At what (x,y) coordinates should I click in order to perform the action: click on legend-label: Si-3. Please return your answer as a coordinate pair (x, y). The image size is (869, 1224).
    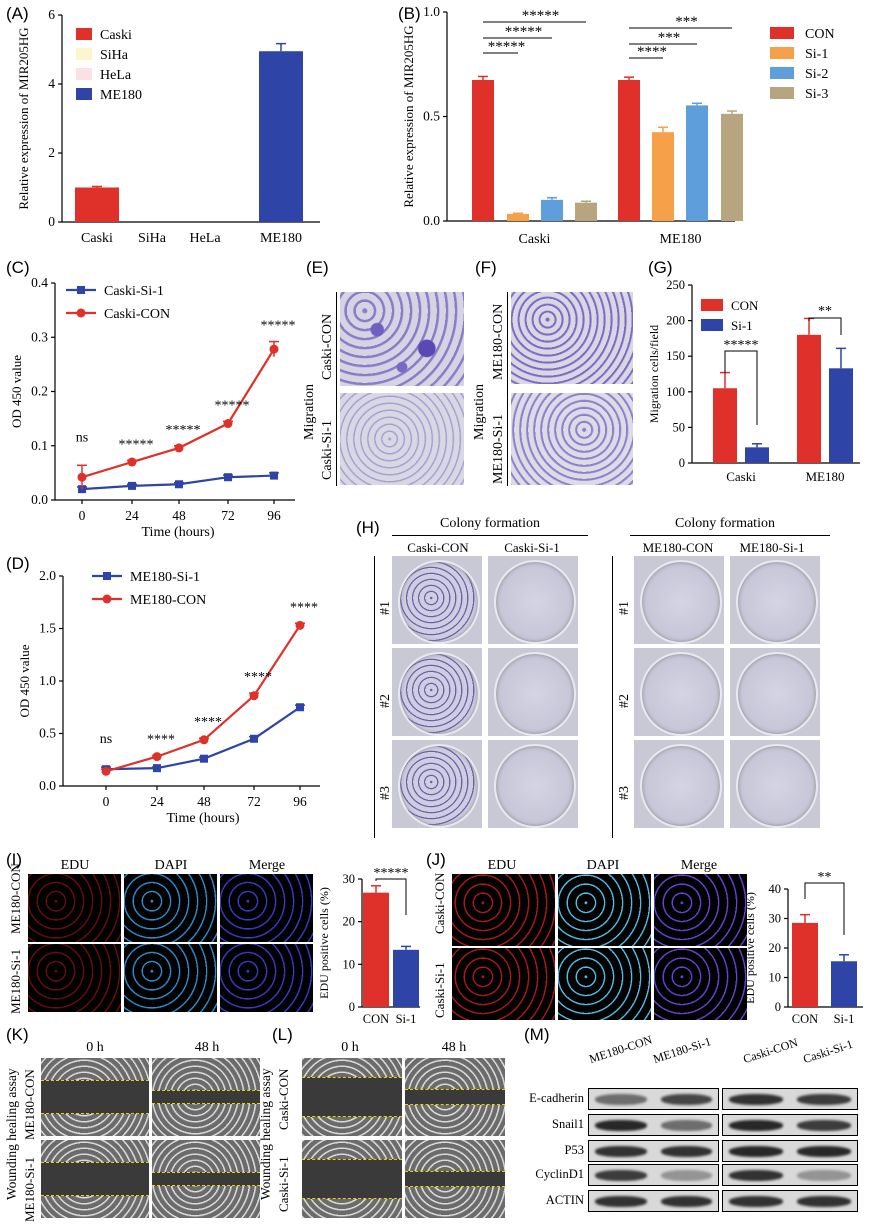
    Looking at the image, I should click on (816, 94).